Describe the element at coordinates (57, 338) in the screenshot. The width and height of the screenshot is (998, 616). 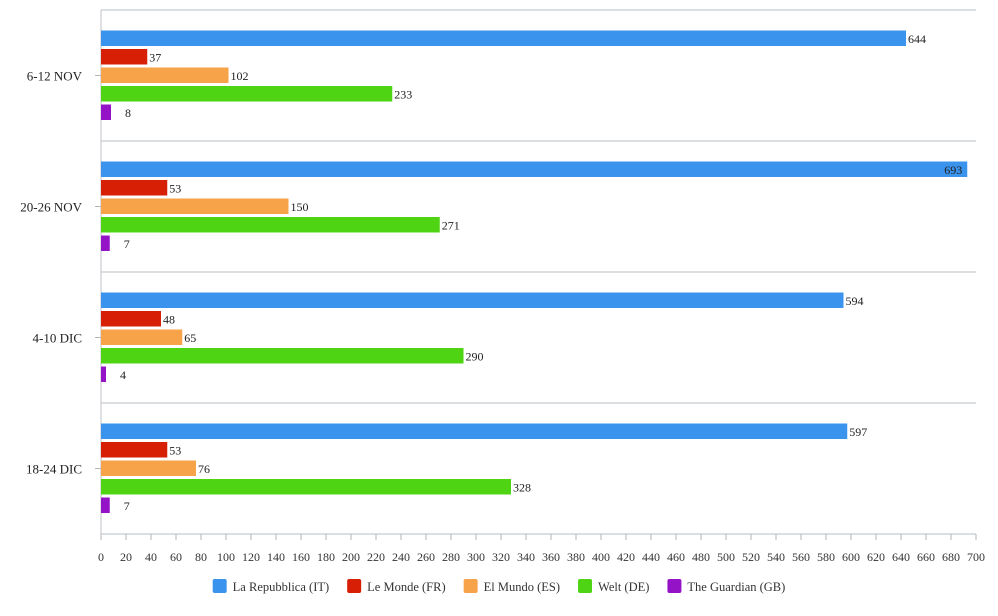
I see `category-label: 4-10 DIC` at that location.